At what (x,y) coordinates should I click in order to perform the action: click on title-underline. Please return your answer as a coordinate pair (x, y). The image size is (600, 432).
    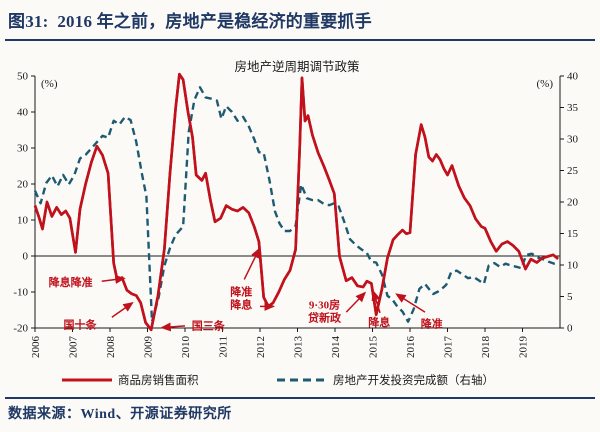
    Looking at the image, I should click on (300, 40).